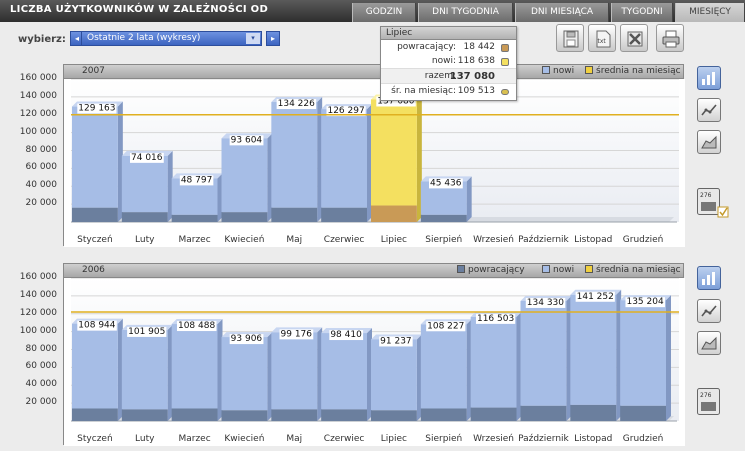 This screenshot has width=745, height=451. What do you see at coordinates (562, 12) in the screenshot?
I see `tab-monthdays: DNI MIESIĄCA` at bounding box center [562, 12].